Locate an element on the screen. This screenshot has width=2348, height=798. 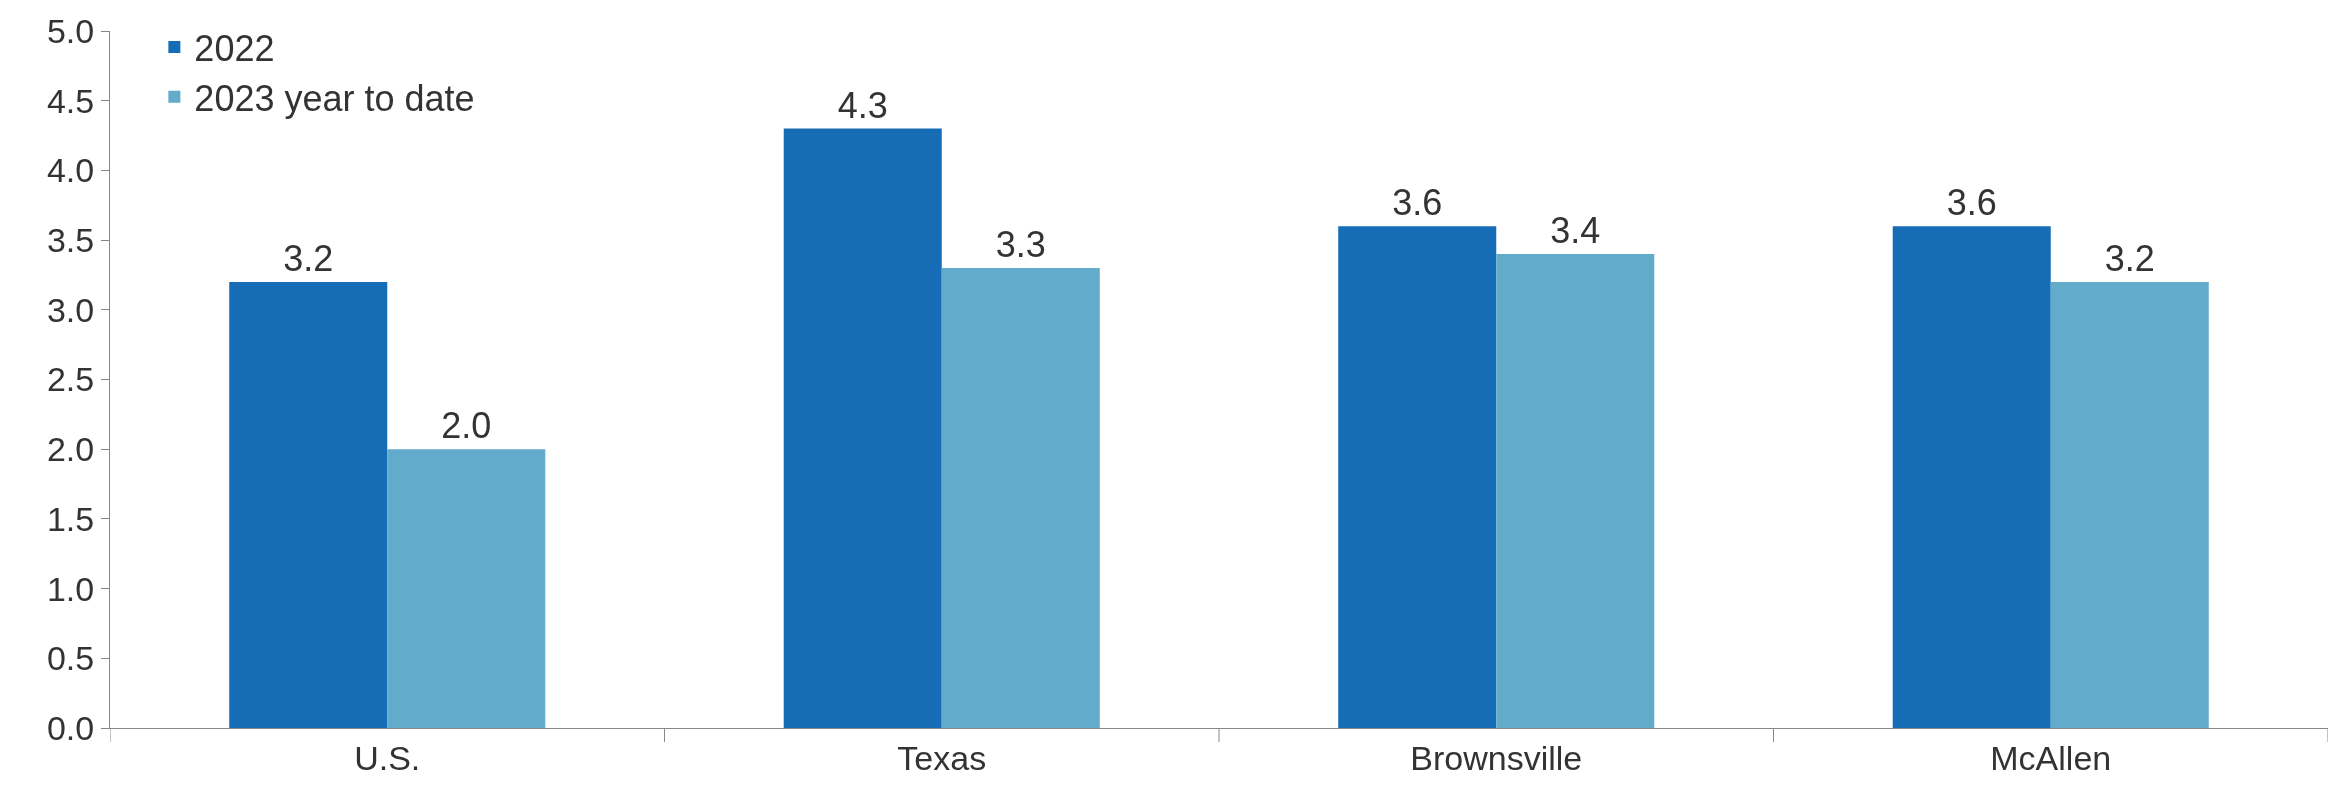
x-tick-label: Brownsville is located at coordinates (1496, 757).